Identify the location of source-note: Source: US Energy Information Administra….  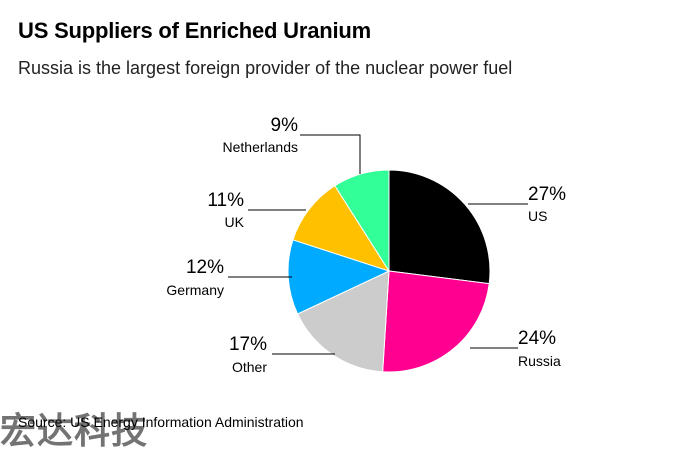
(161, 422).